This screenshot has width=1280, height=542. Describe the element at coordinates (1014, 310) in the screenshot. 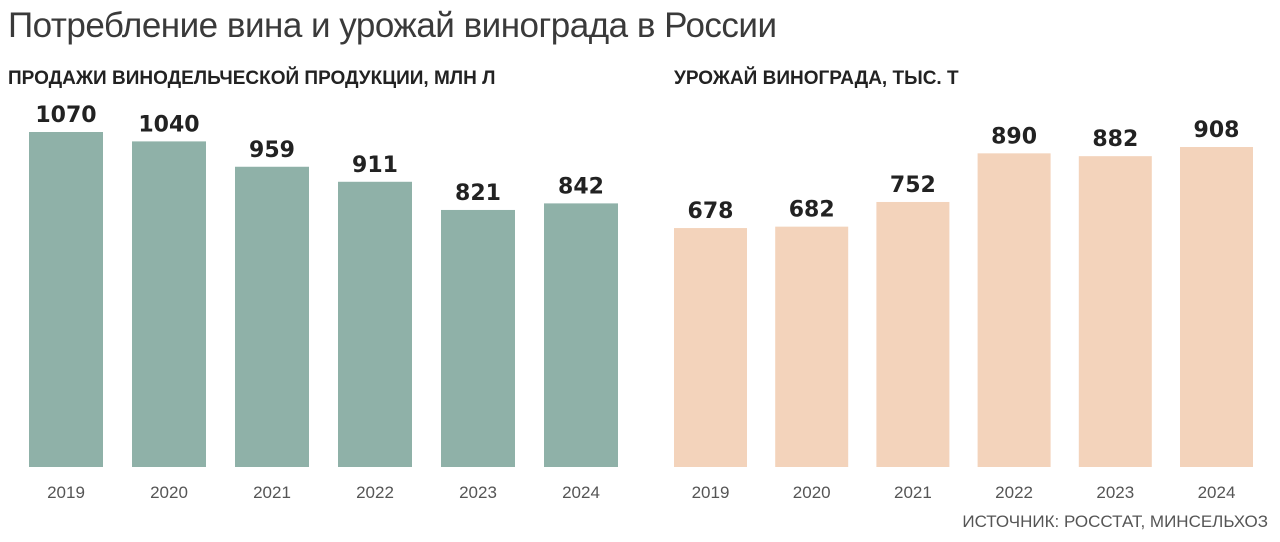

I see `right-bar-2022` at that location.